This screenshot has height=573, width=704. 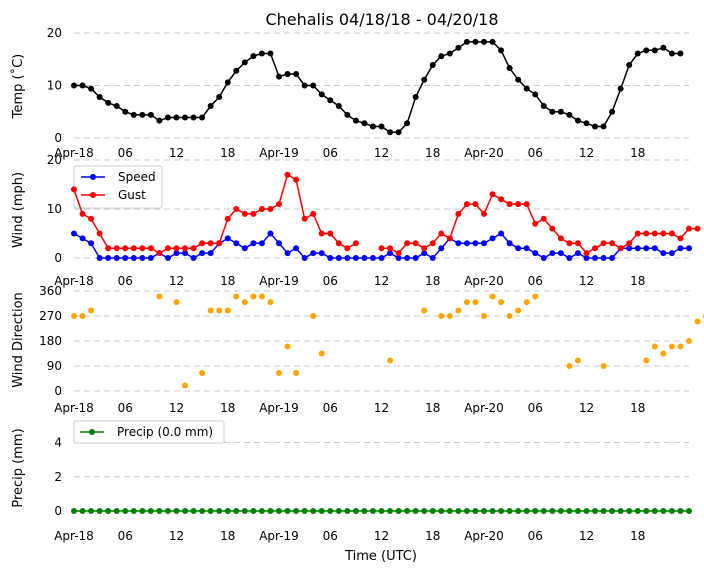 I want to click on x-tick-label: Apr-19, so click(x=279, y=536).